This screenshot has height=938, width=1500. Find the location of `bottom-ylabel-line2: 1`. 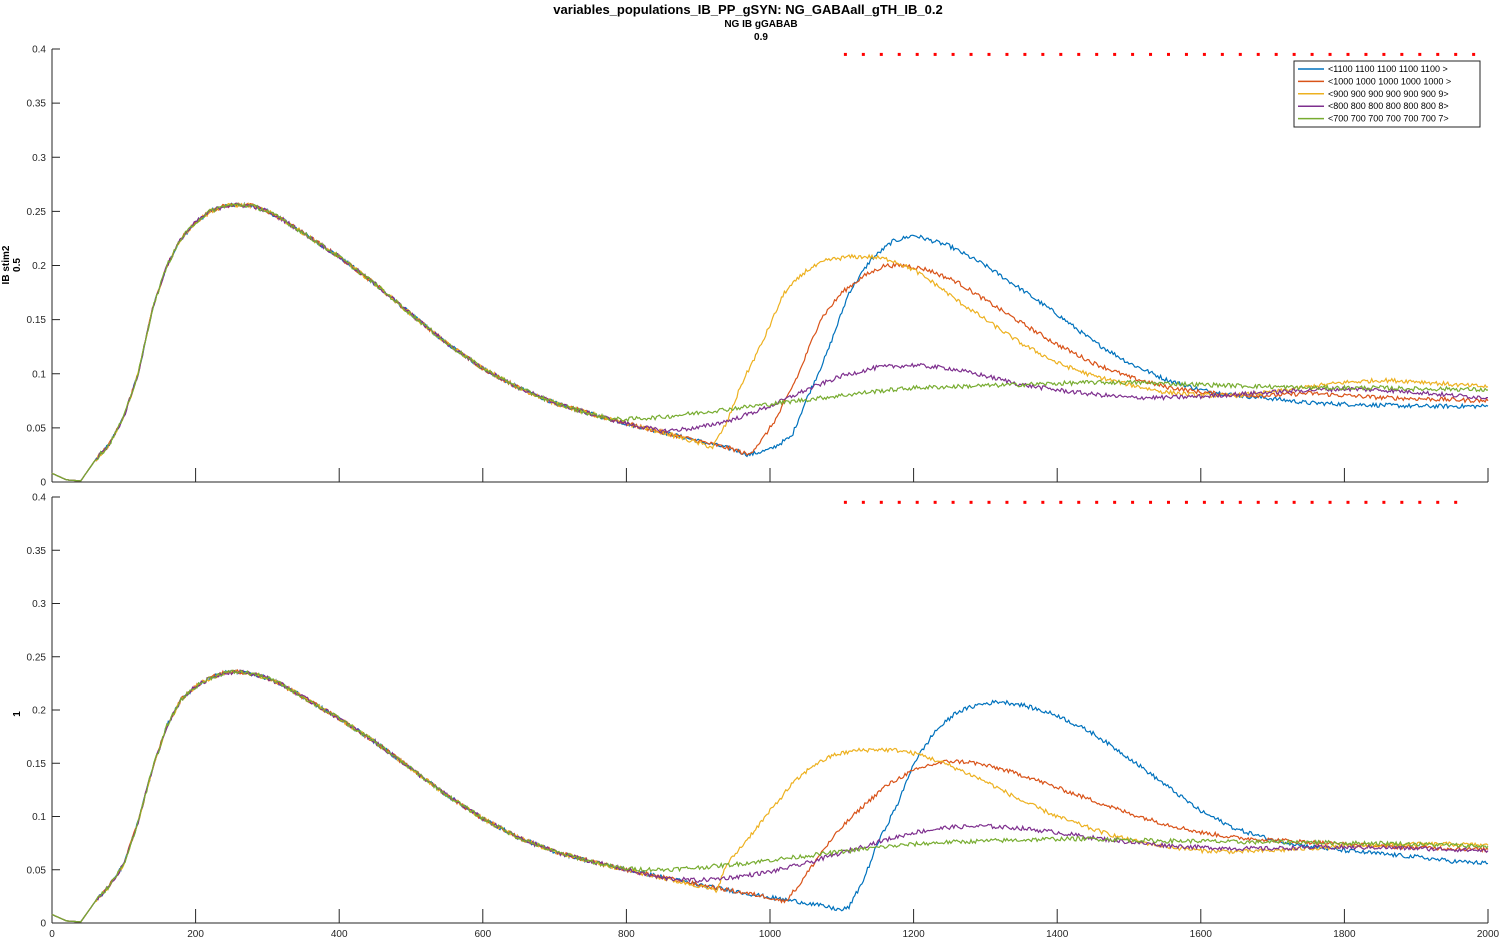

bottom-ylabel-line2: 1 is located at coordinates (17, 714).